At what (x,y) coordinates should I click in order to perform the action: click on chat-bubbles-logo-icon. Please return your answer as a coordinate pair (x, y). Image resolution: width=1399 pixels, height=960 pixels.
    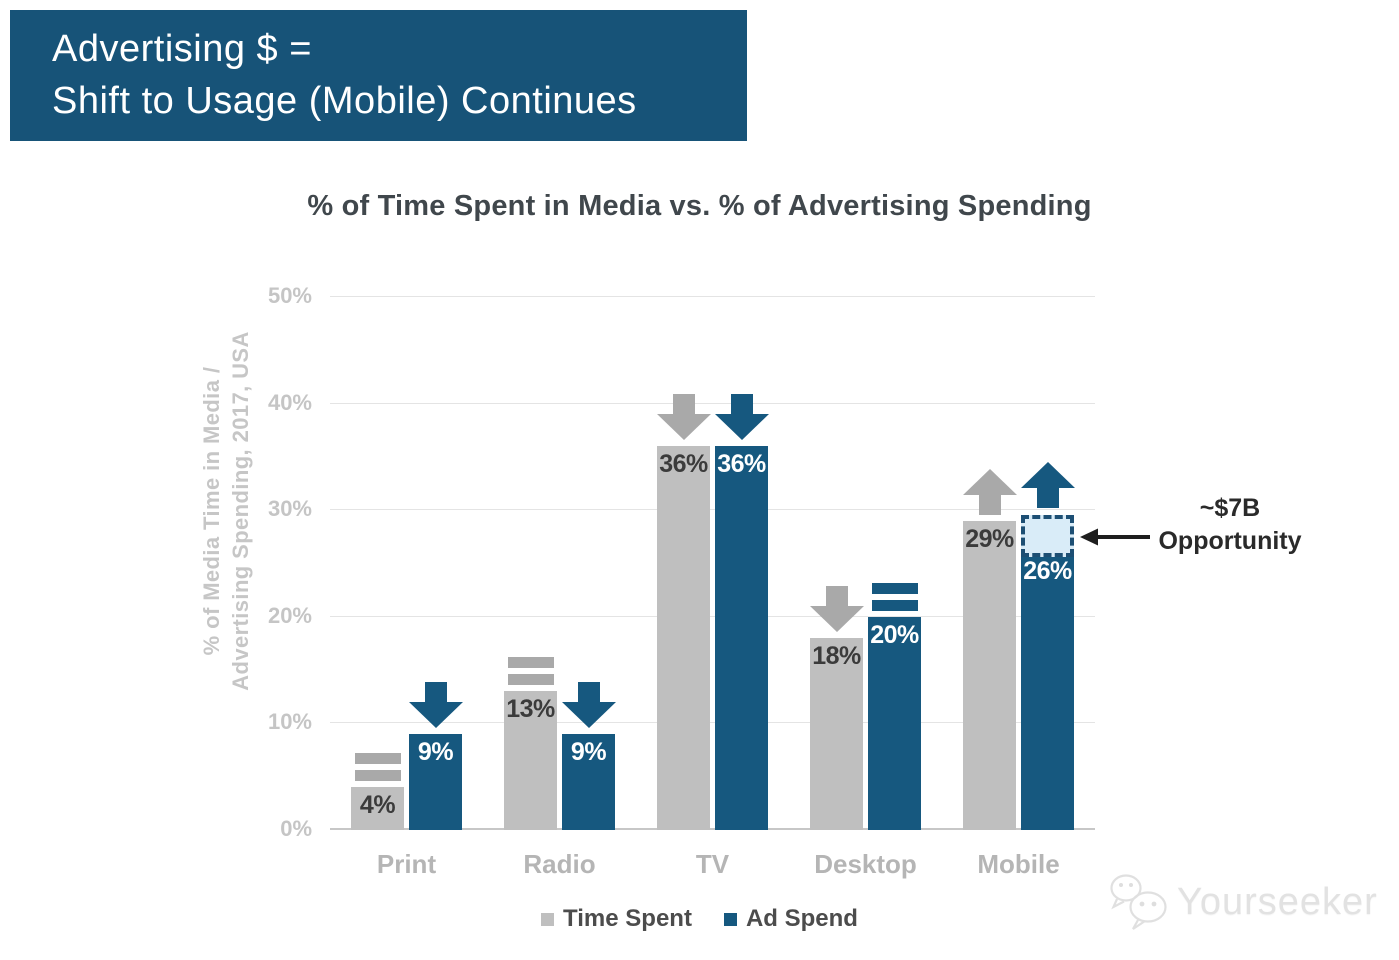
    Looking at the image, I should click on (1139, 902).